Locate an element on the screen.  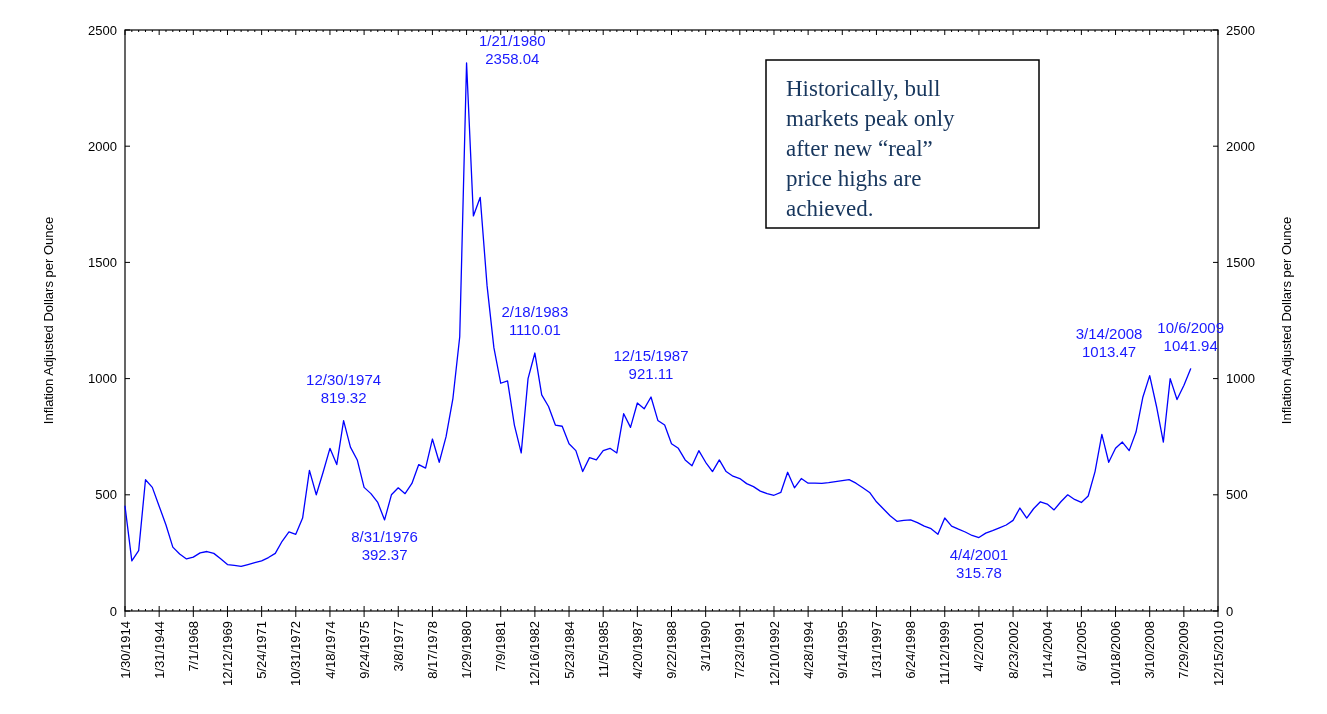
x-tick-label: 4/18/1974 is located at coordinates (330, 650).